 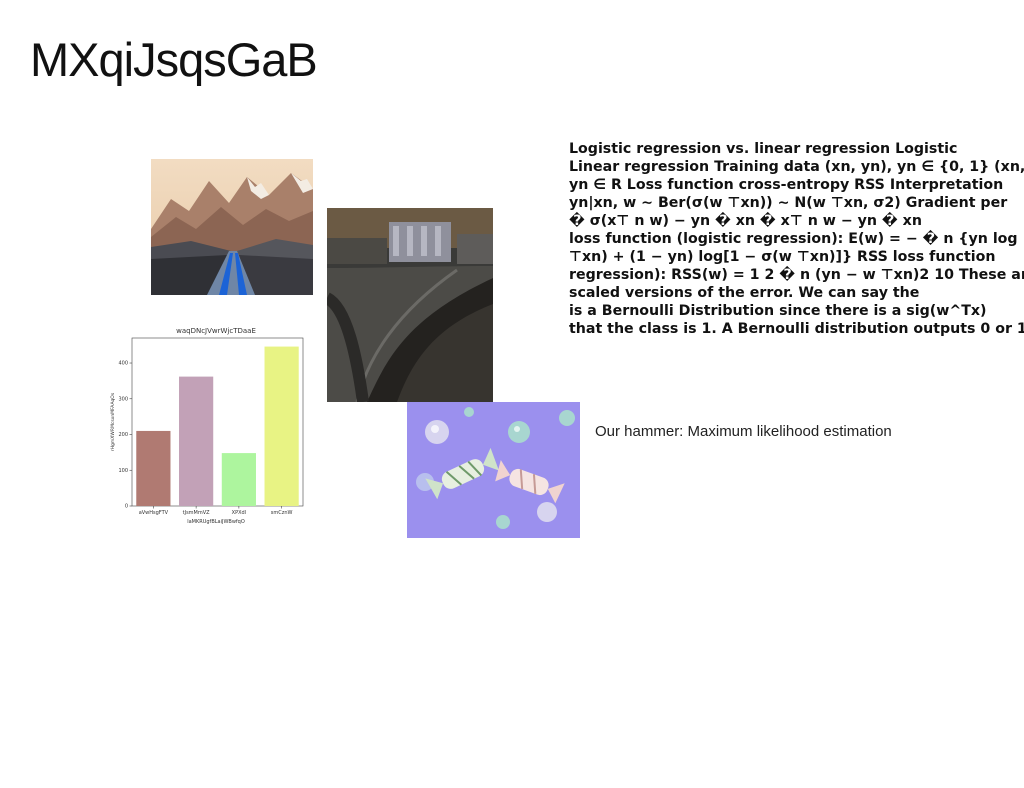 I want to click on y-tick-label: 0, so click(x=126, y=507).